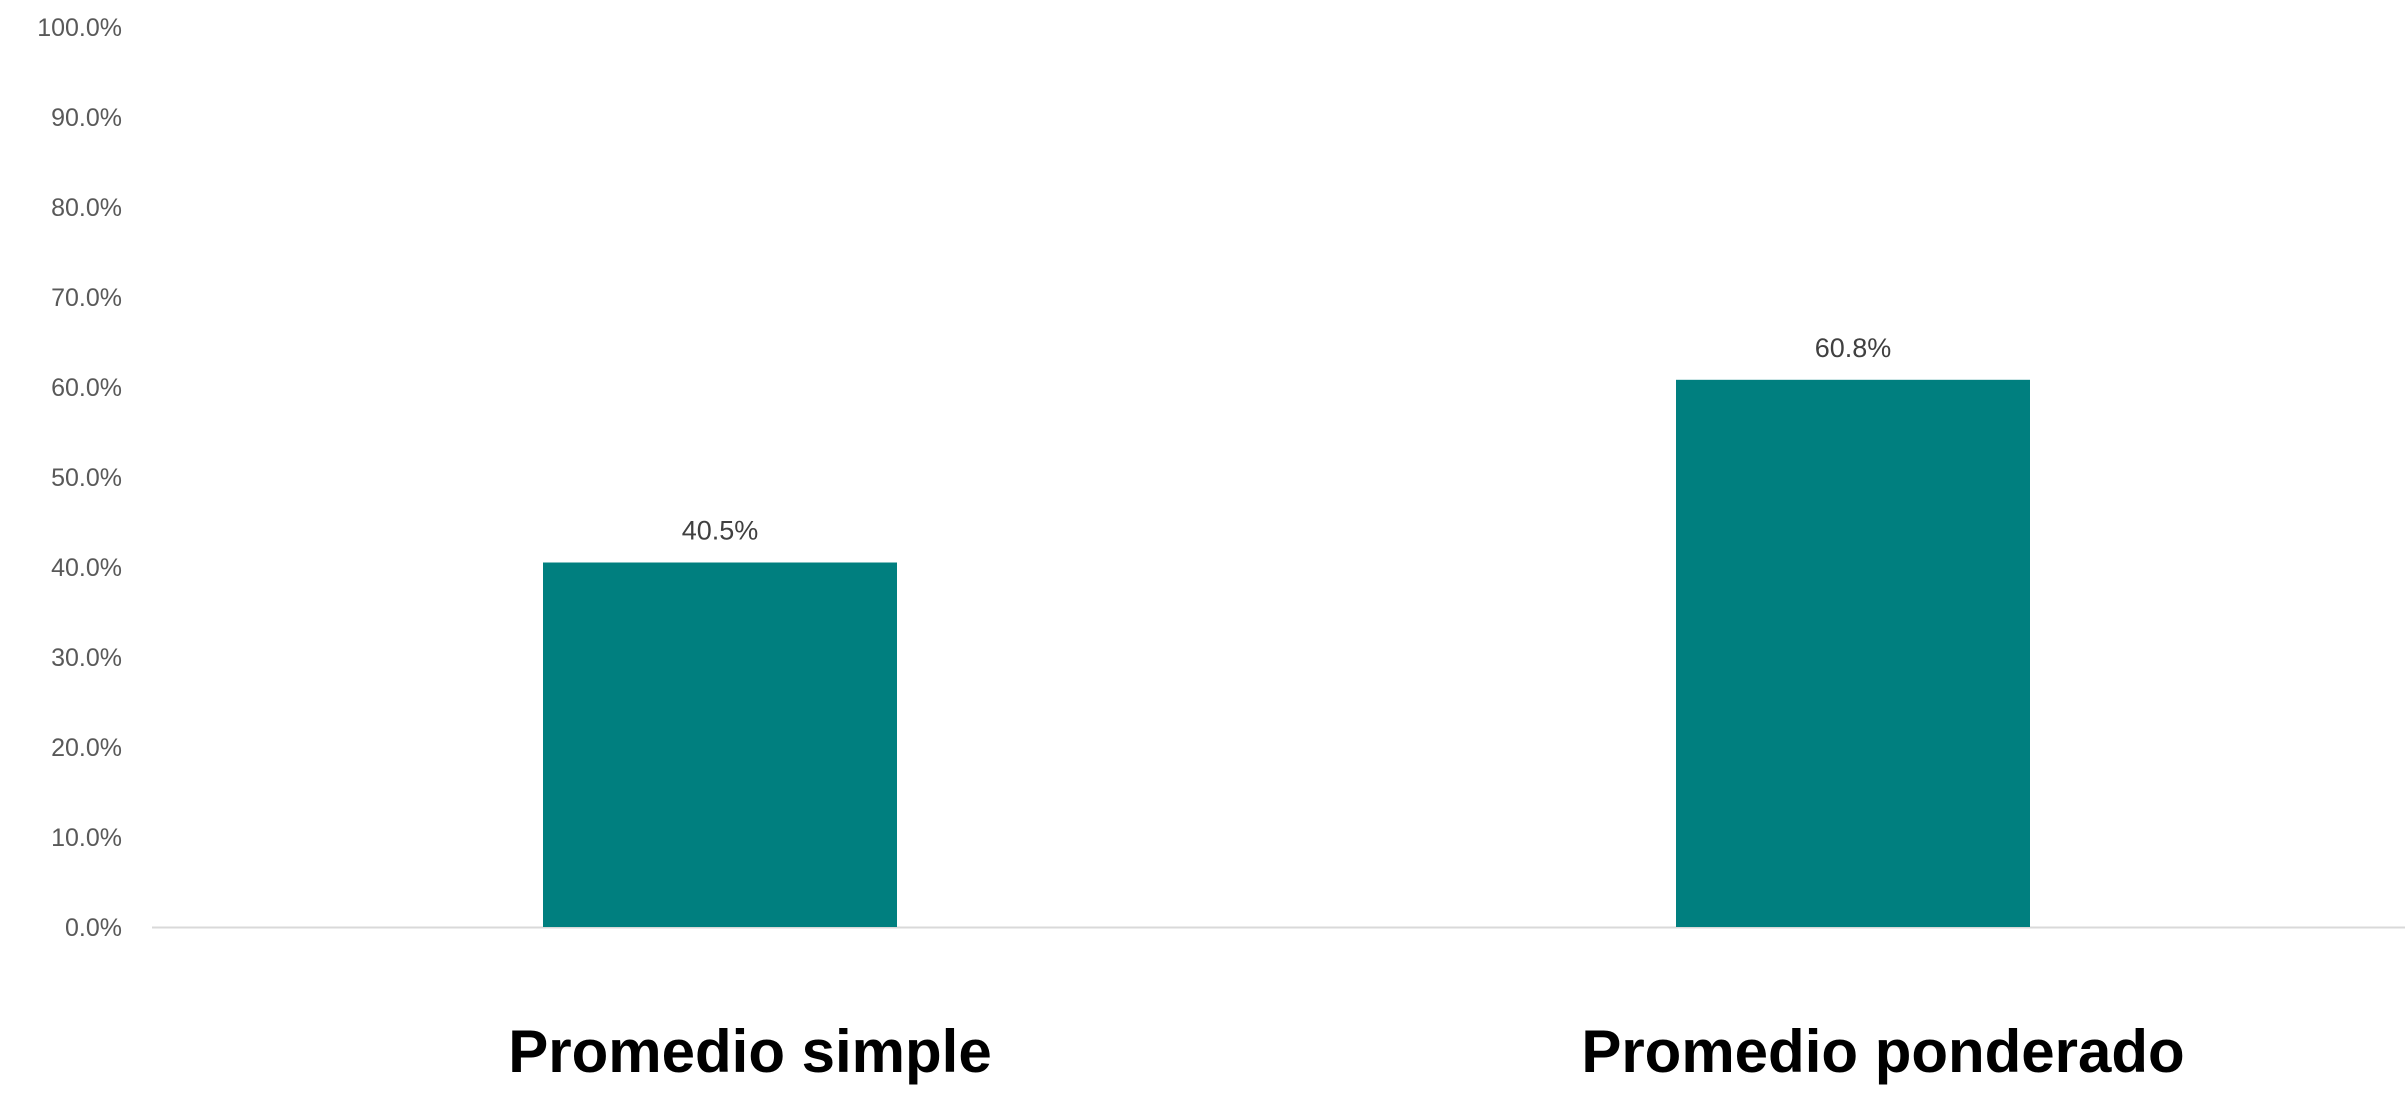  I want to click on y-tick-label: 10.0%, so click(86, 838).